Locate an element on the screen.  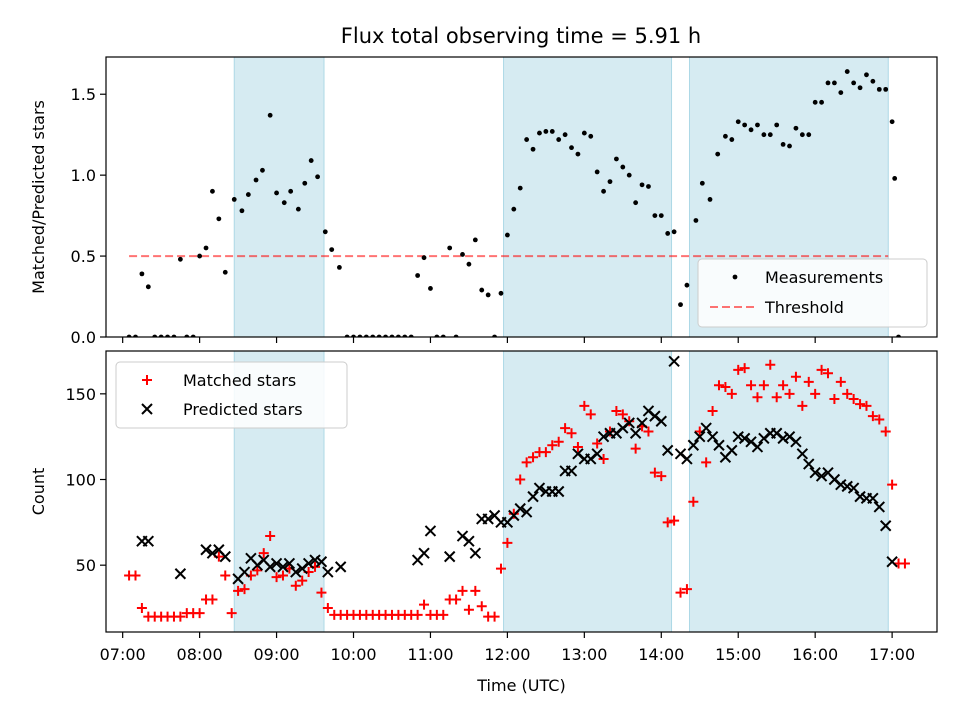
legend-box is located at coordinates (231, 395).